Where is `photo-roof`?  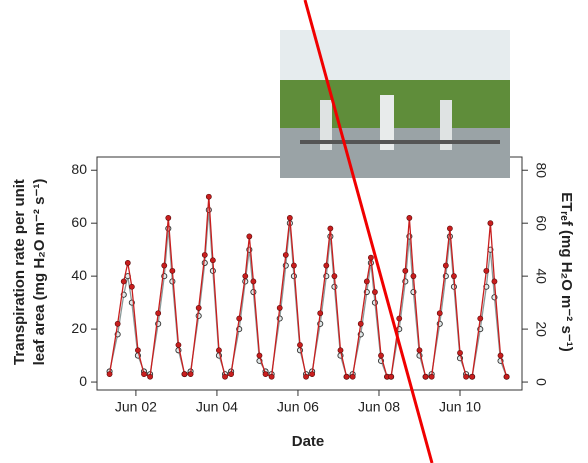
photo-roof is located at coordinates (395, 57).